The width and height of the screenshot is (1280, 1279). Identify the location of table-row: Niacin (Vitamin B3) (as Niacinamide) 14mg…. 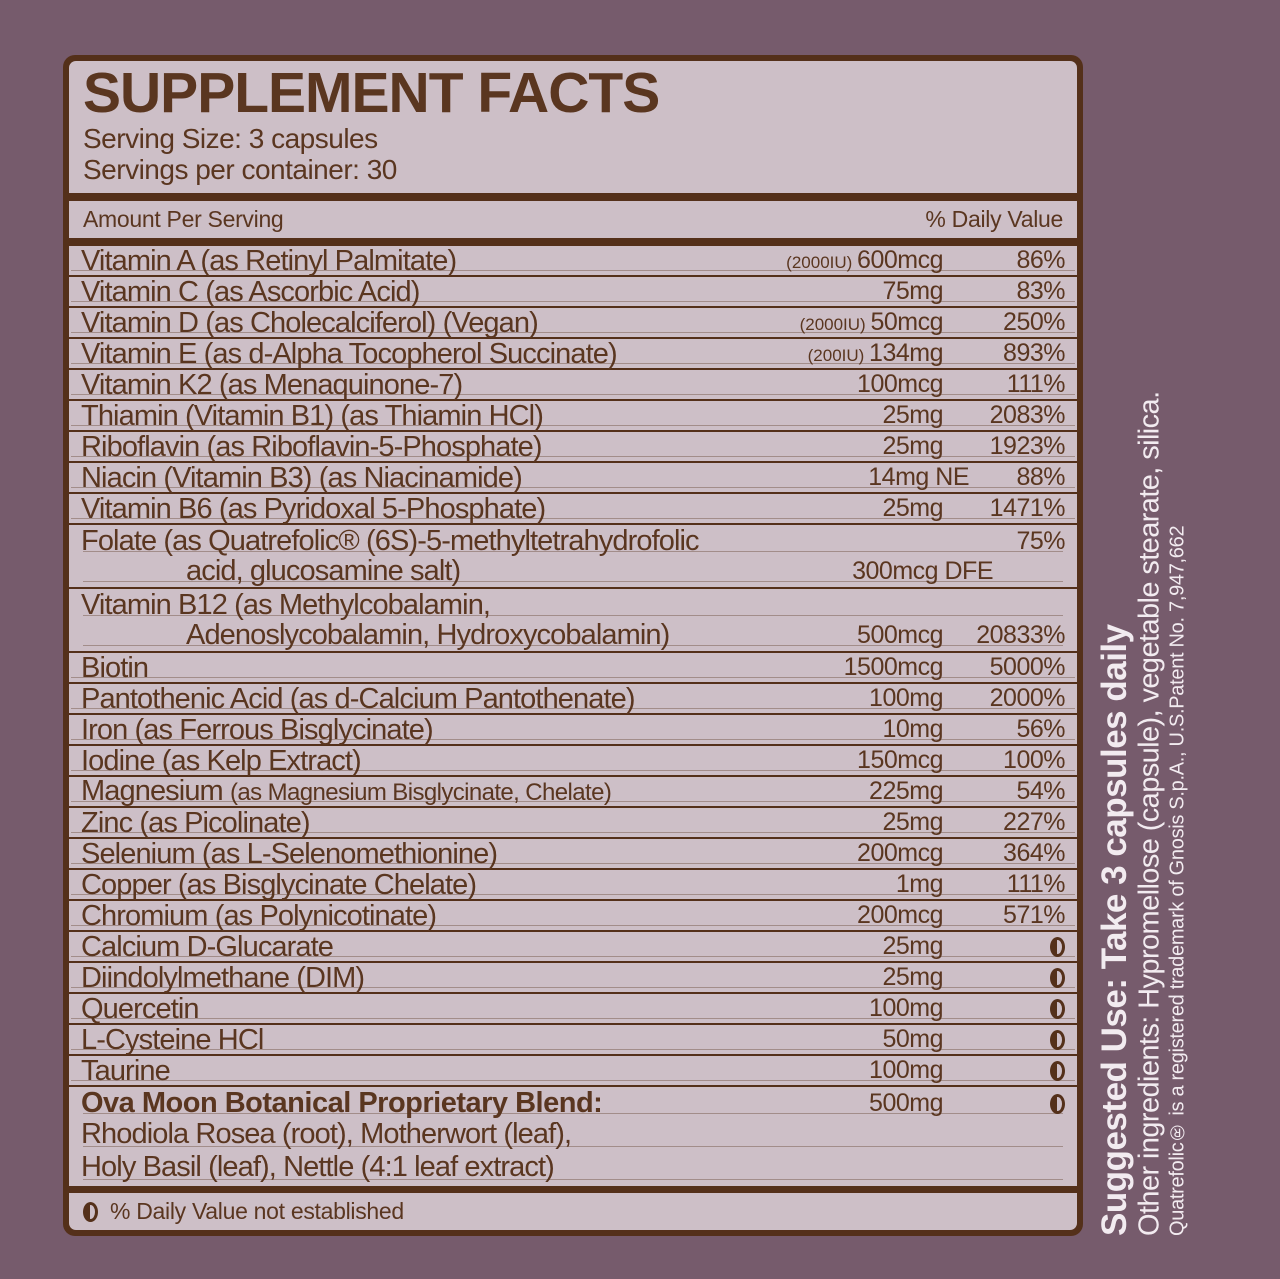
(573, 478).